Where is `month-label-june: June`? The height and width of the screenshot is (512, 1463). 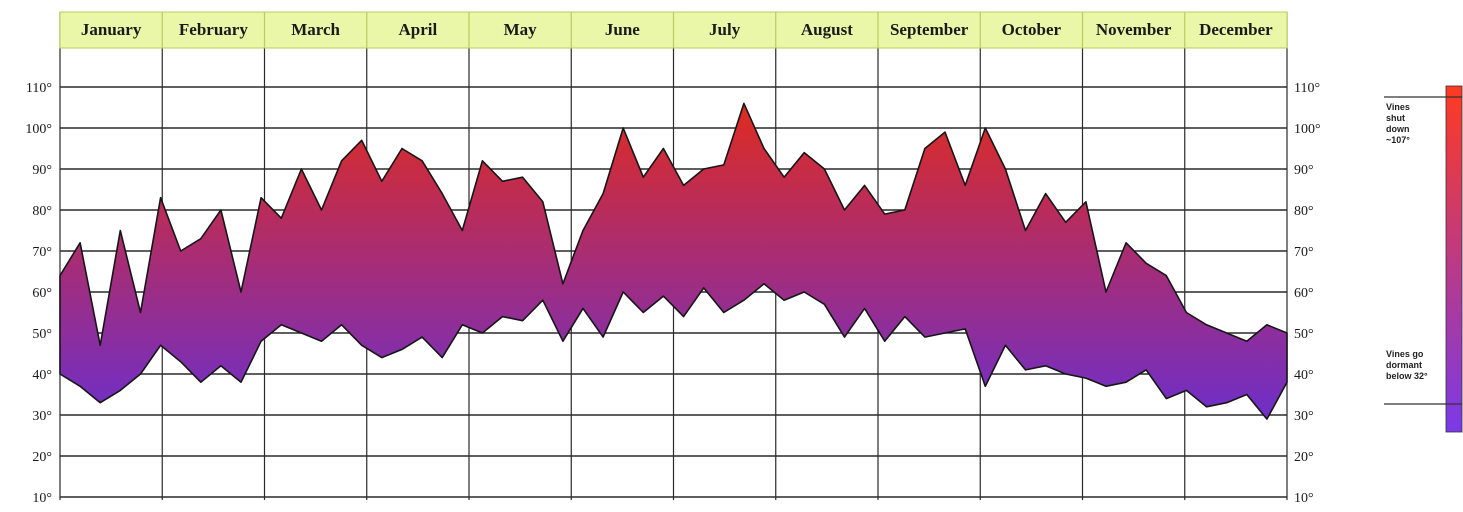
month-label-june: June is located at coordinates (622, 29).